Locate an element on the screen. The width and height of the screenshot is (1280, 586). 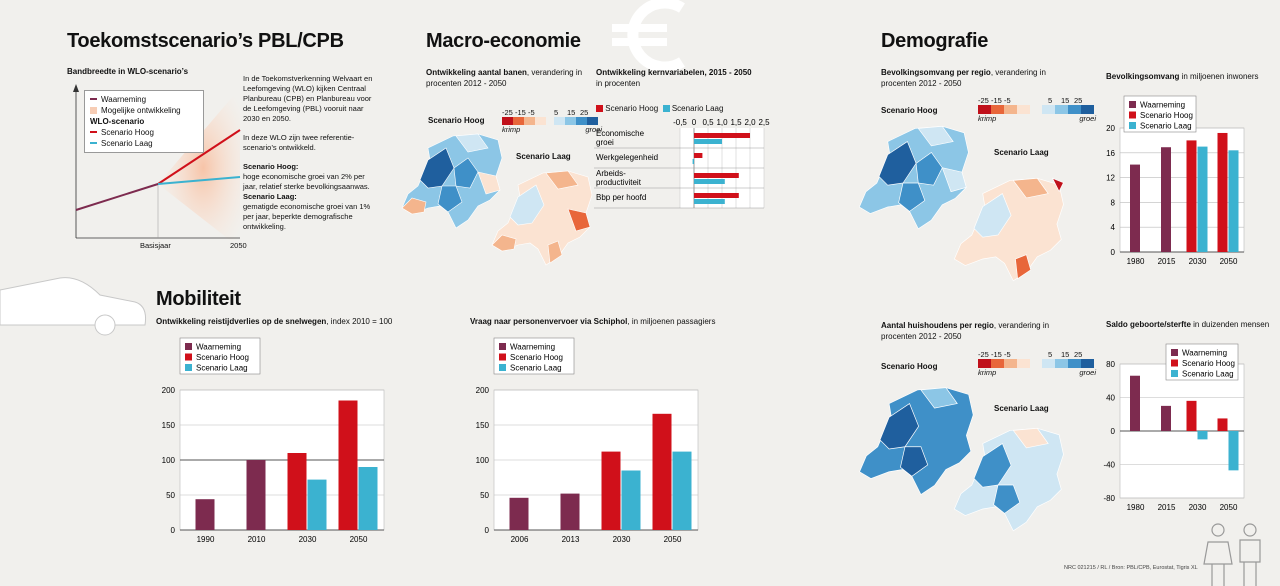
hoog-title: Scenario Hoog: is located at coordinates (271, 166).